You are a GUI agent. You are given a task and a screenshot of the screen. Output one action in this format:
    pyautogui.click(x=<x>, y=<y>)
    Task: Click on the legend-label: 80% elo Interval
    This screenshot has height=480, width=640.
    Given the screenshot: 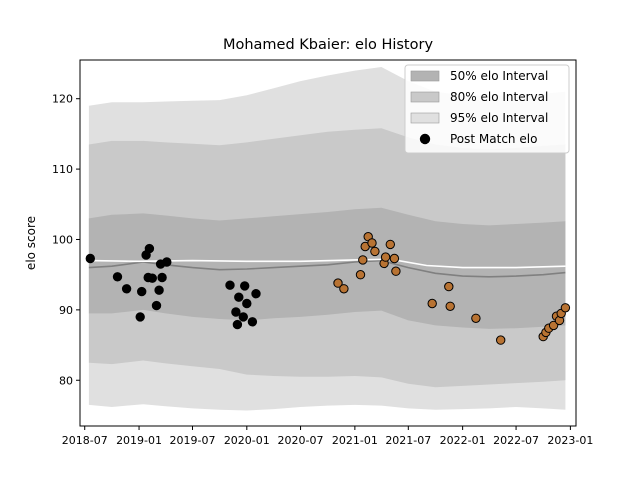 What is the action you would take?
    pyautogui.click(x=499, y=97)
    